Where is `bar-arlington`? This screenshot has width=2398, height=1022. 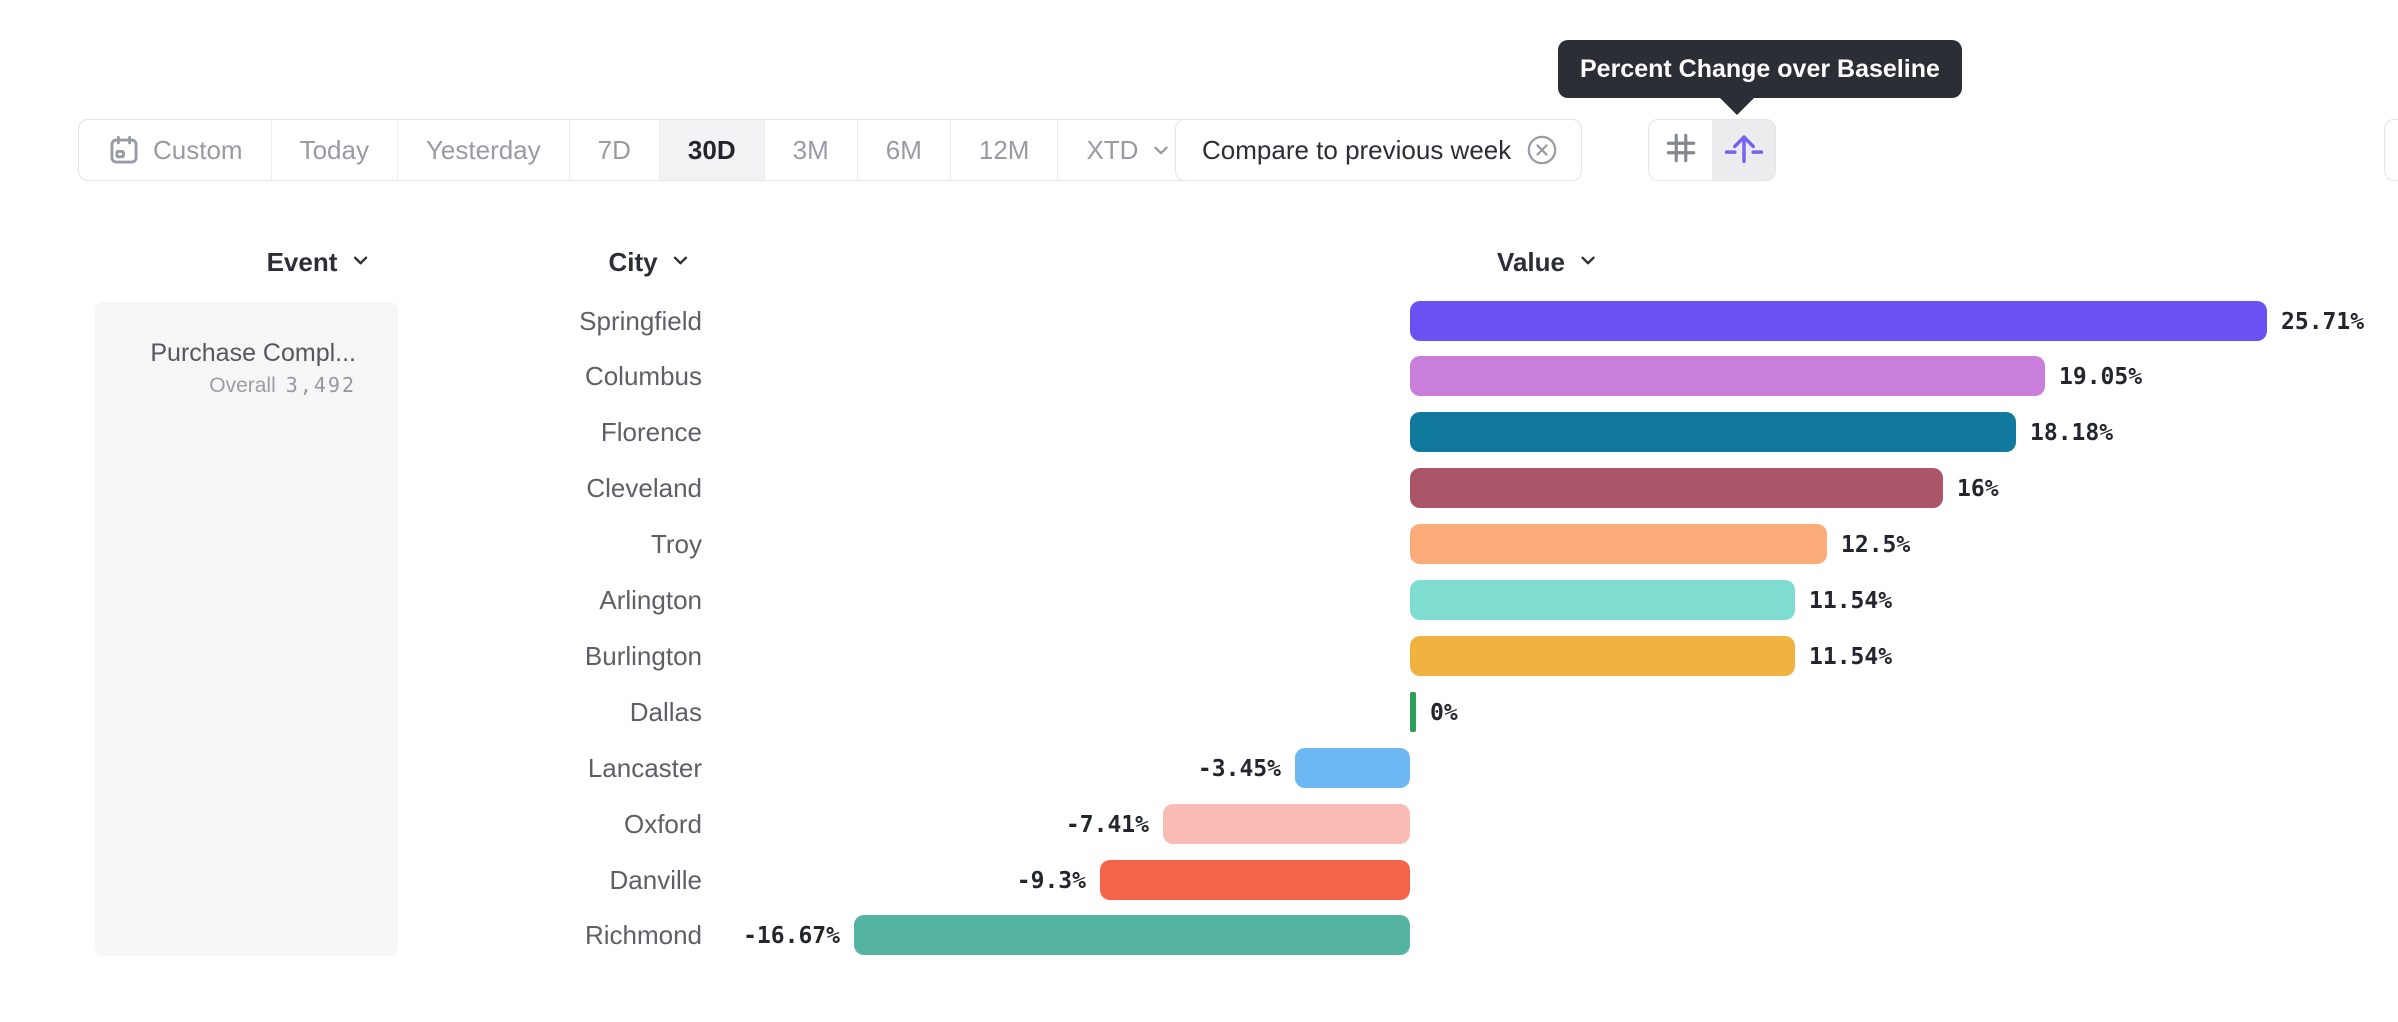
bar-arlington is located at coordinates (1602, 600).